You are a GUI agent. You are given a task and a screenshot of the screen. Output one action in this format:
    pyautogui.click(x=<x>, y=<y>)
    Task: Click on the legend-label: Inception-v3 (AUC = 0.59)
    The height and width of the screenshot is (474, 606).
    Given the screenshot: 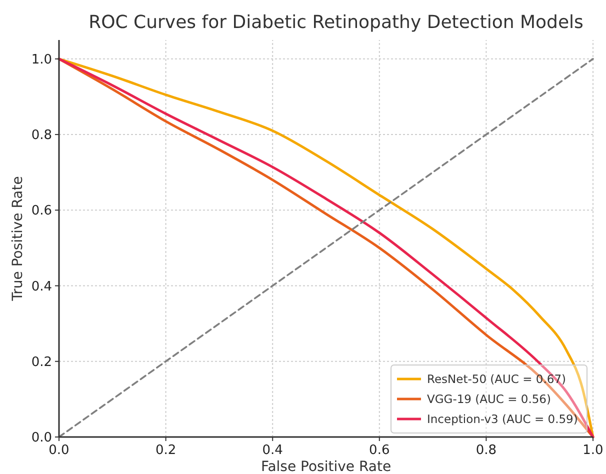 What is the action you would take?
    pyautogui.click(x=502, y=419)
    